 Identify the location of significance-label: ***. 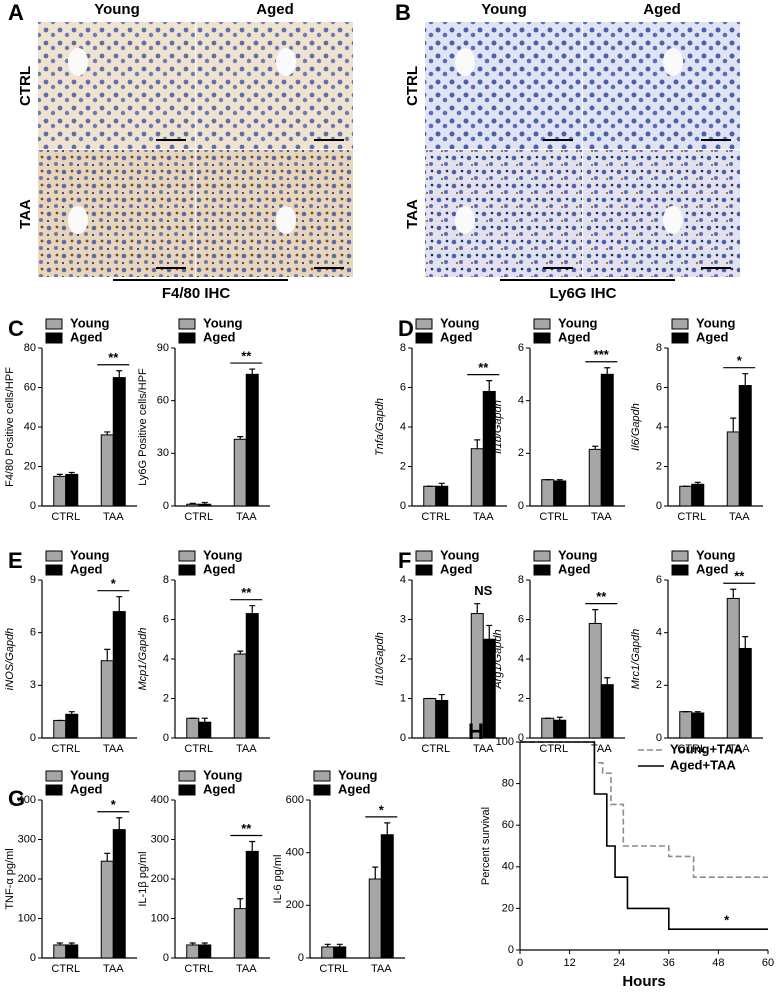
(602, 354).